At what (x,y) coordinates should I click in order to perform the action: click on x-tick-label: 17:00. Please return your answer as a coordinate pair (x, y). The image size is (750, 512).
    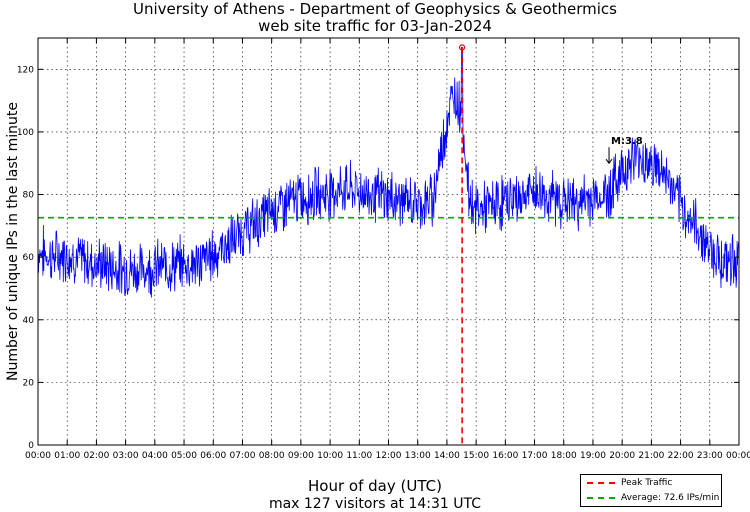
    Looking at the image, I should click on (535, 456).